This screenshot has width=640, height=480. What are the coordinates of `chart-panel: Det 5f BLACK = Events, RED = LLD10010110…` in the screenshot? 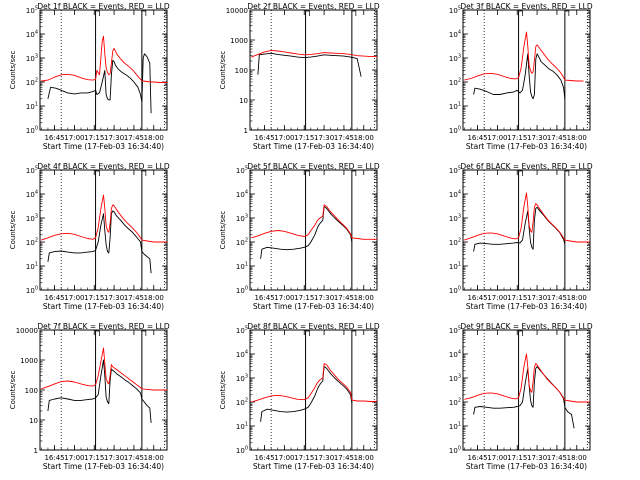 It's located at (299, 236).